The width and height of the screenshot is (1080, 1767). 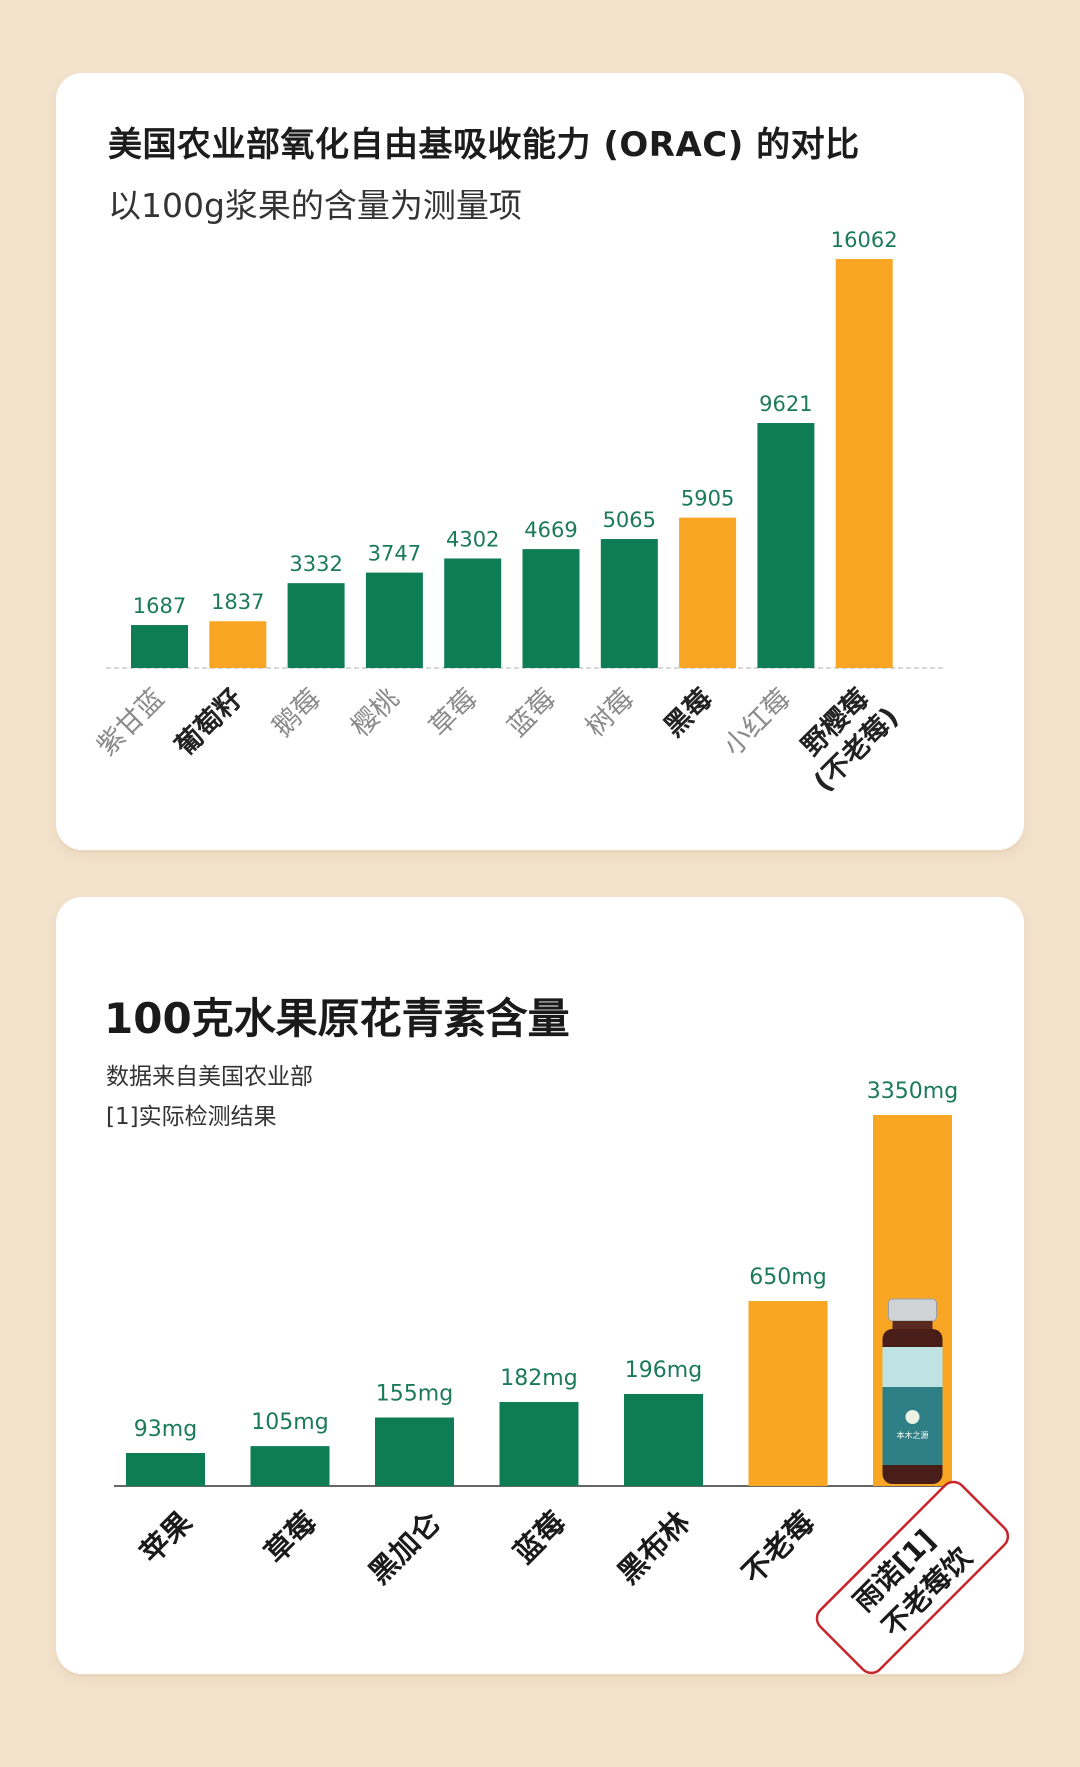 What do you see at coordinates (707, 499) in the screenshot?
I see `value-label: 5905` at bounding box center [707, 499].